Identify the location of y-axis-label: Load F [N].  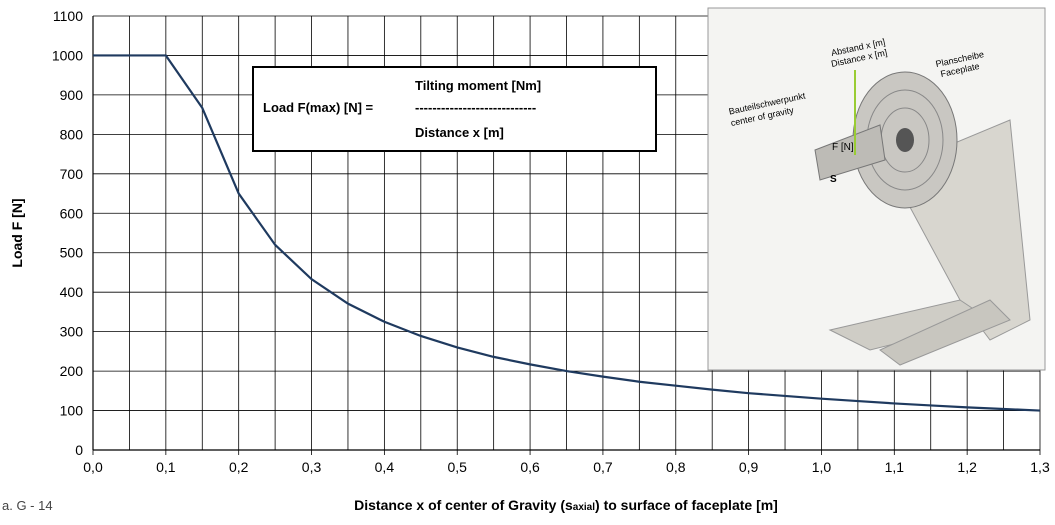
(17, 232).